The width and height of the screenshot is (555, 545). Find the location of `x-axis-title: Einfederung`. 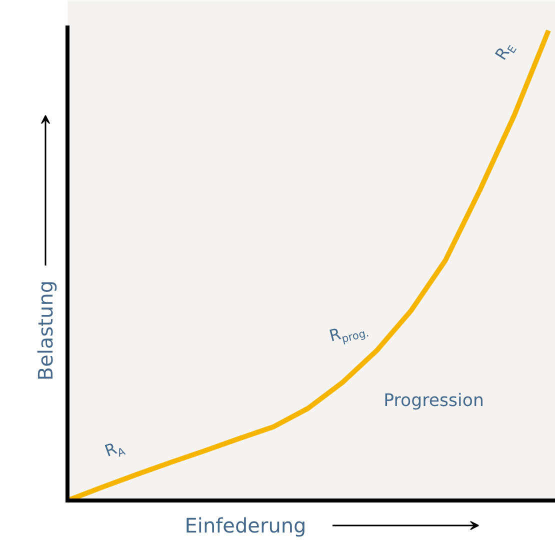

x-axis-title: Einfederung is located at coordinates (245, 526).